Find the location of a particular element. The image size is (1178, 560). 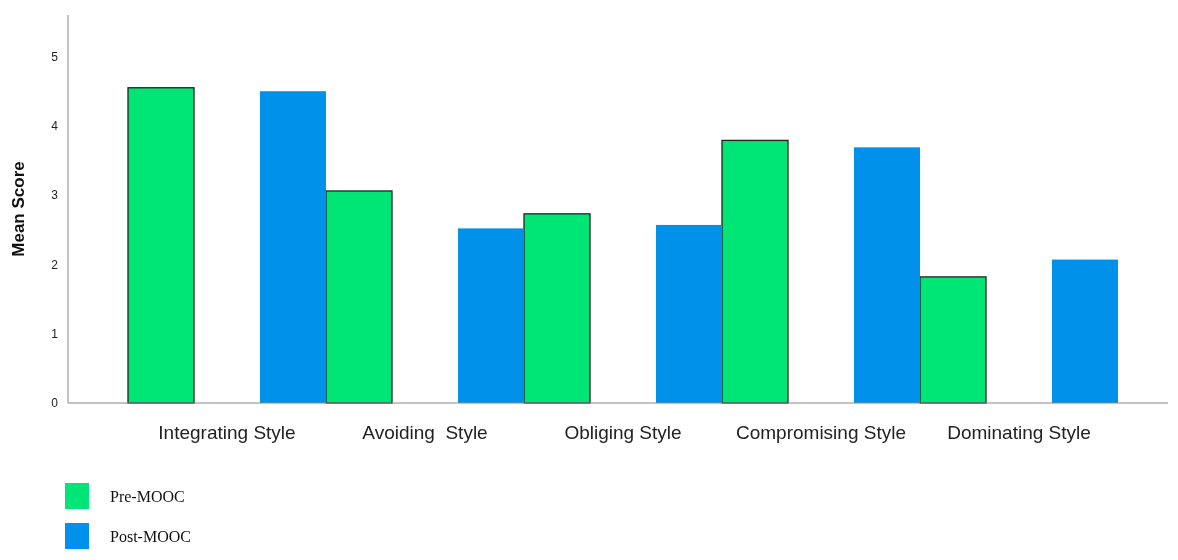

x-tick-label: Compromising Style is located at coordinates (821, 432).